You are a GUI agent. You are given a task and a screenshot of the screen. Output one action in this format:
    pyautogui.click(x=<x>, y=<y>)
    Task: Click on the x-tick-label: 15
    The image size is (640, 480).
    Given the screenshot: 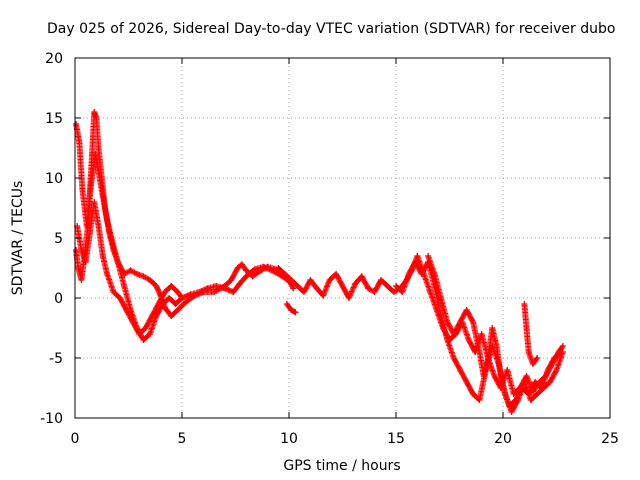 What is the action you would take?
    pyautogui.click(x=396, y=439)
    